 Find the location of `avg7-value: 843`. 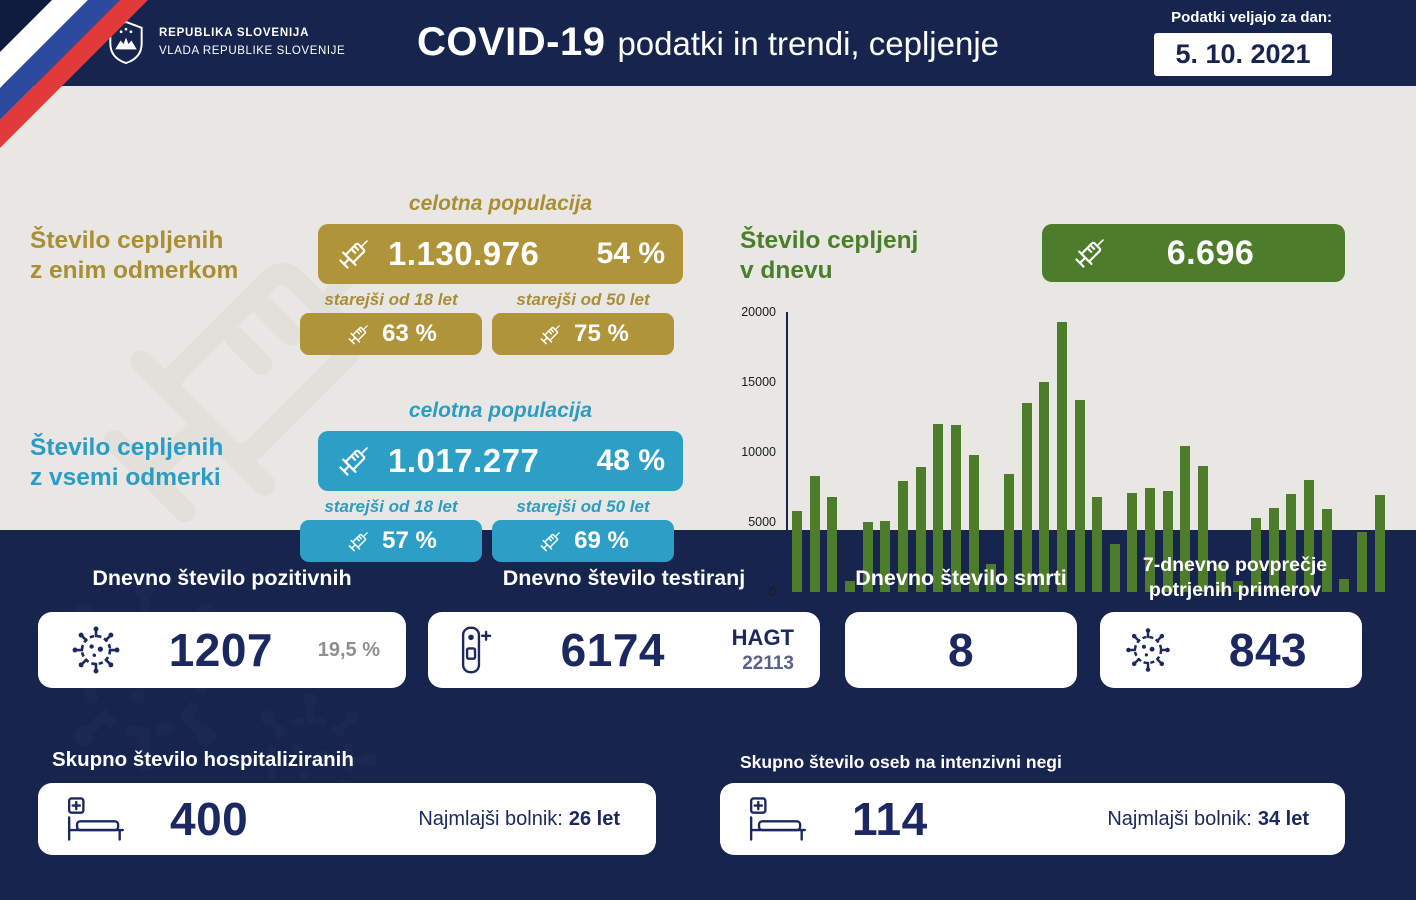

avg7-value: 843 is located at coordinates (1268, 650).